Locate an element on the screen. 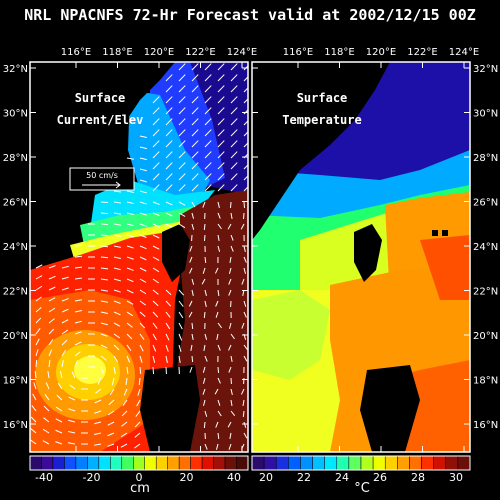 The width and height of the screenshot is (500, 500). scale-label: 50 cm/s is located at coordinates (102, 175).